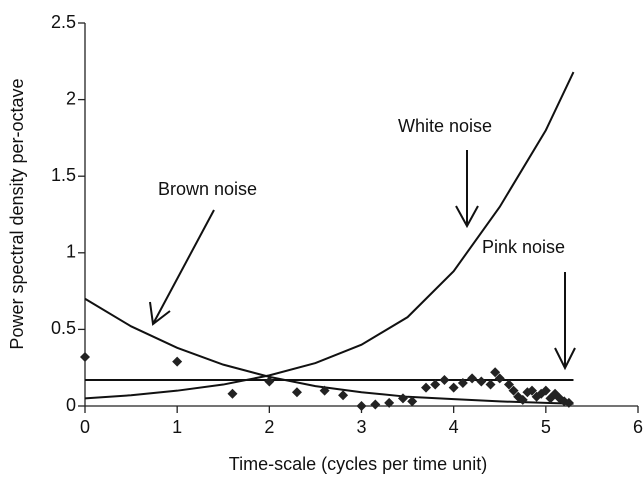 The height and width of the screenshot is (478, 644). Describe the element at coordinates (63, 328) in the screenshot. I see `y-tick-label: 0.5` at that location.